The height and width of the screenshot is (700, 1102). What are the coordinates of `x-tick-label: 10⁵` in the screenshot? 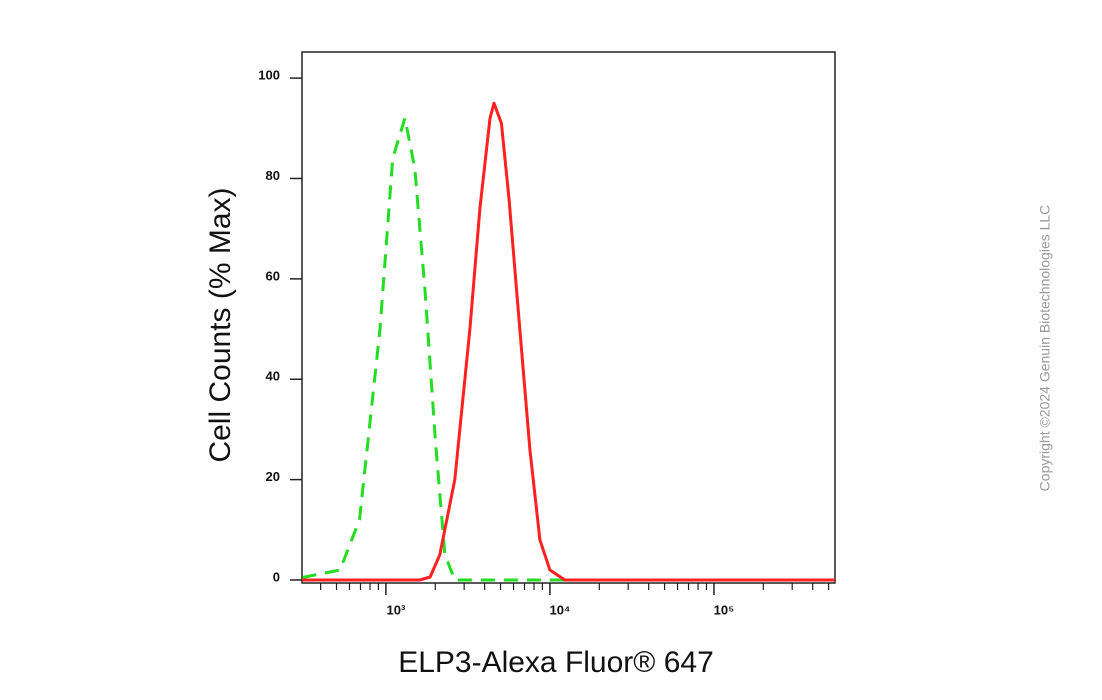 It's located at (724, 609).